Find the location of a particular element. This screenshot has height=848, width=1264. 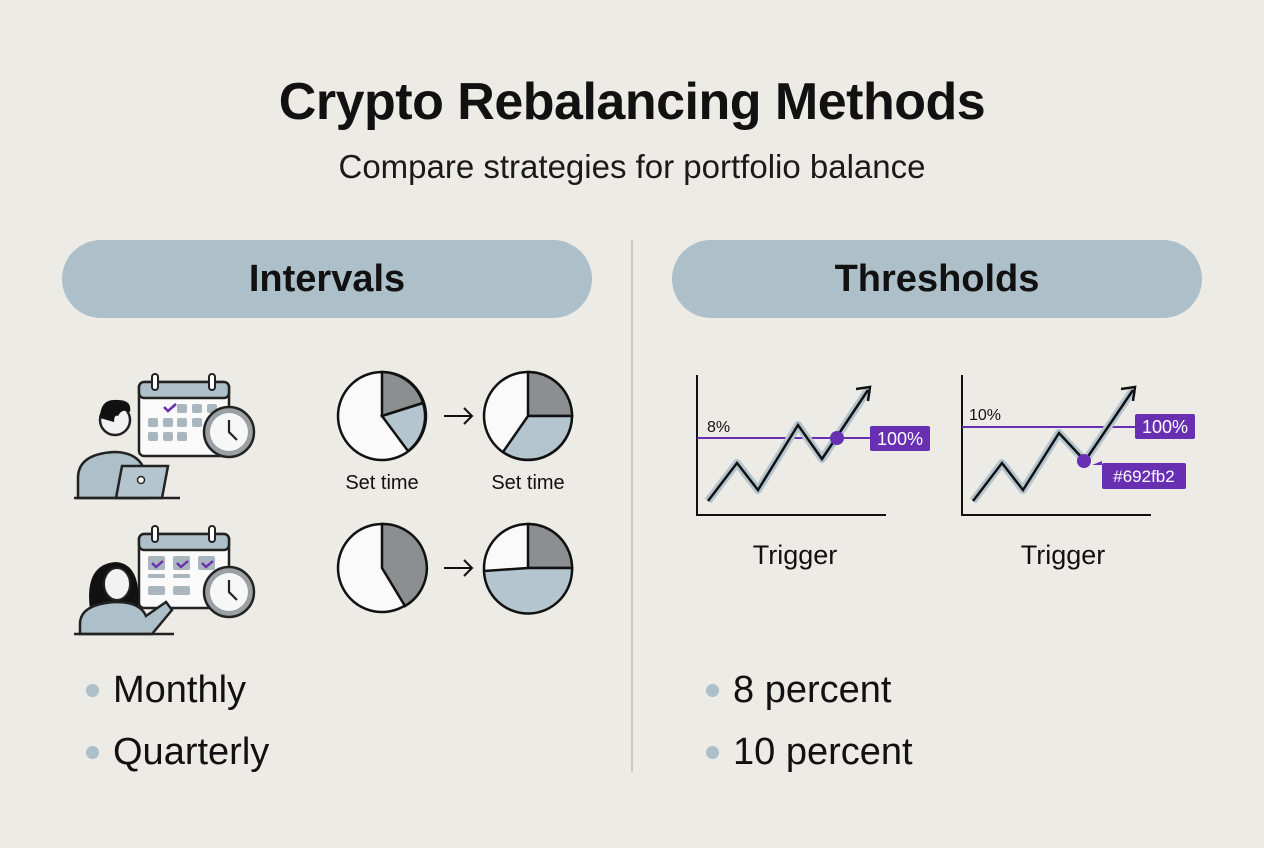

bullet-text: 10 percent is located at coordinates (823, 751).